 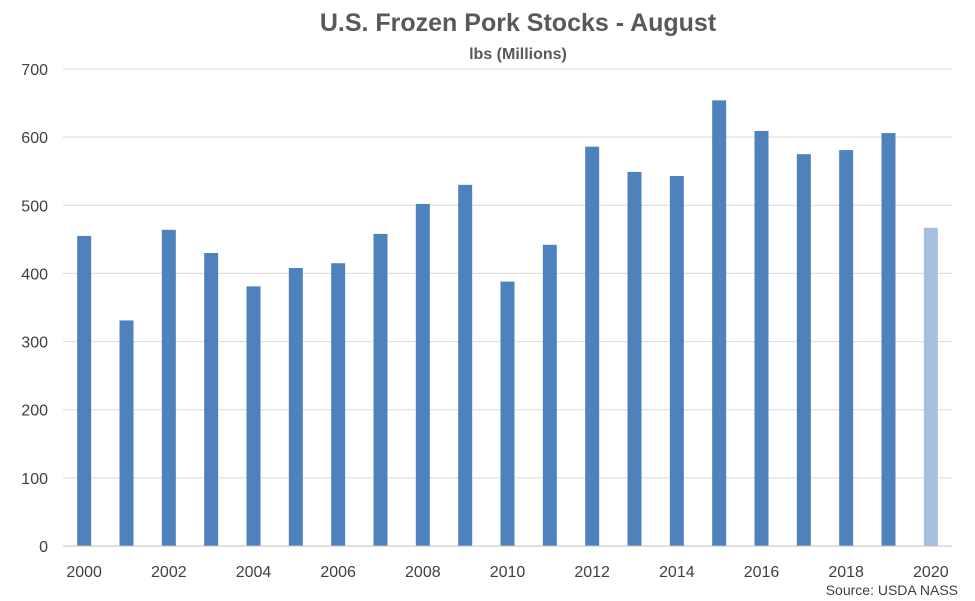 What do you see at coordinates (422, 374) in the screenshot?
I see `bar-2008` at bounding box center [422, 374].